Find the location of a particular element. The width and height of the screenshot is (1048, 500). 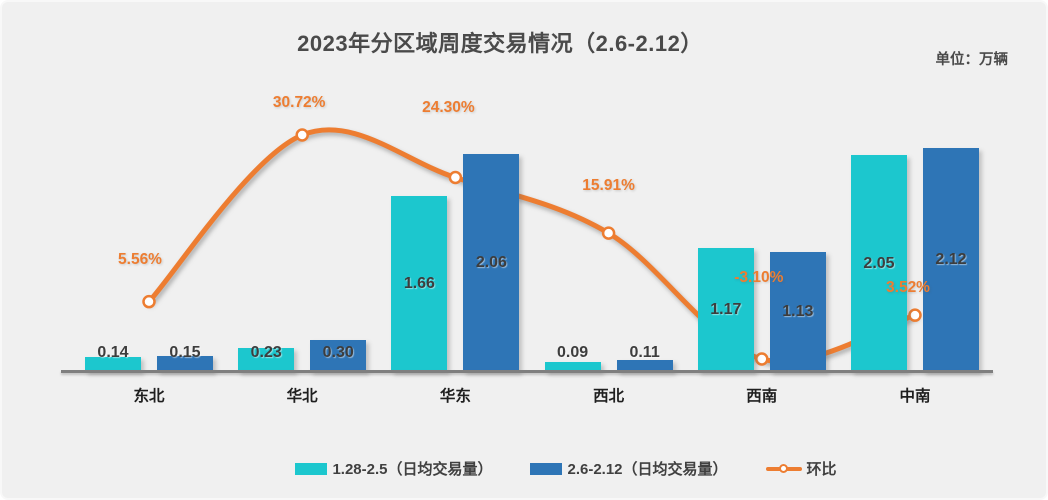

pct-label-中南: 3.52% is located at coordinates (908, 288).